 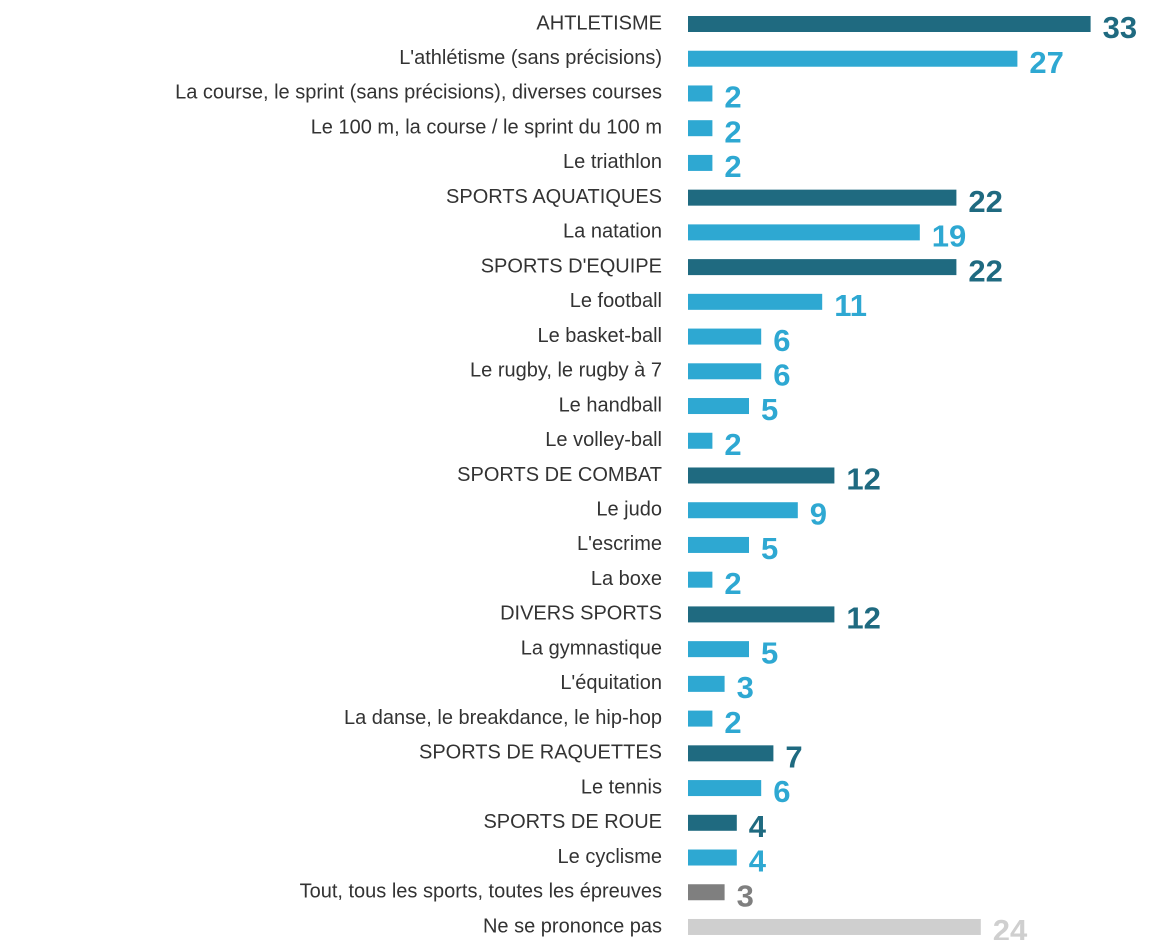 What do you see at coordinates (1120, 27) in the screenshot?
I see `value-label: 33` at bounding box center [1120, 27].